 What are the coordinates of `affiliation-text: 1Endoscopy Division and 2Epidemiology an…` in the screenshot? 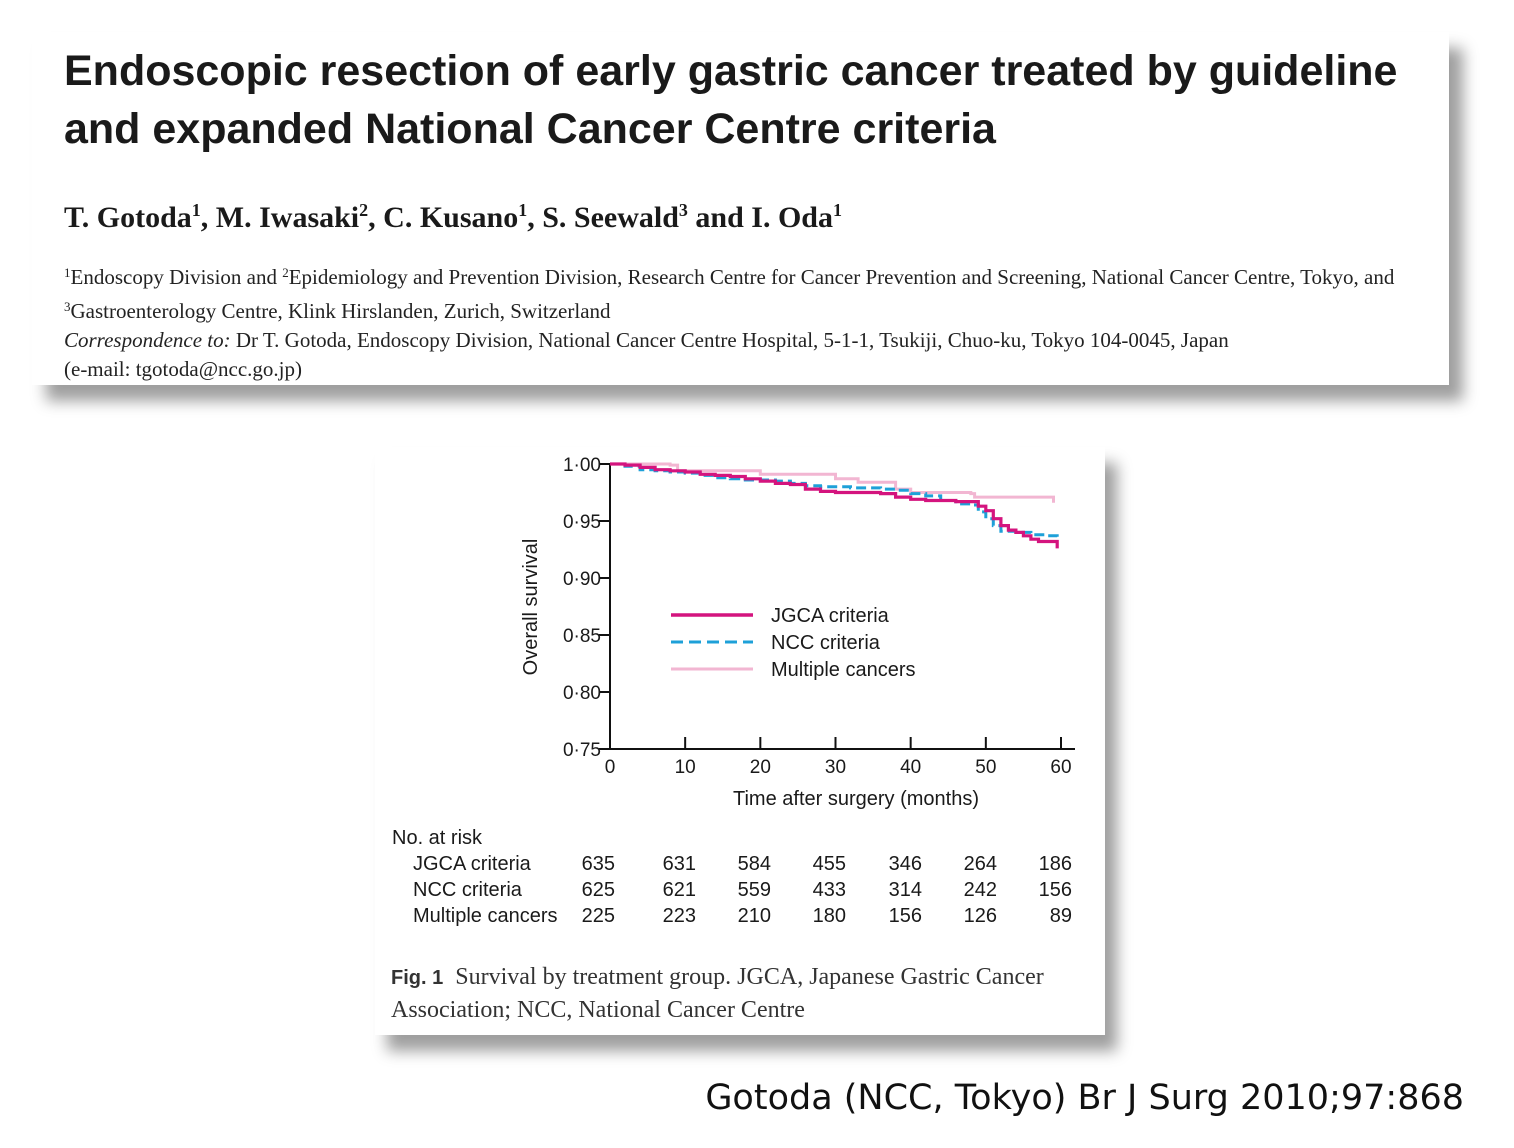 It's located at (754, 292).